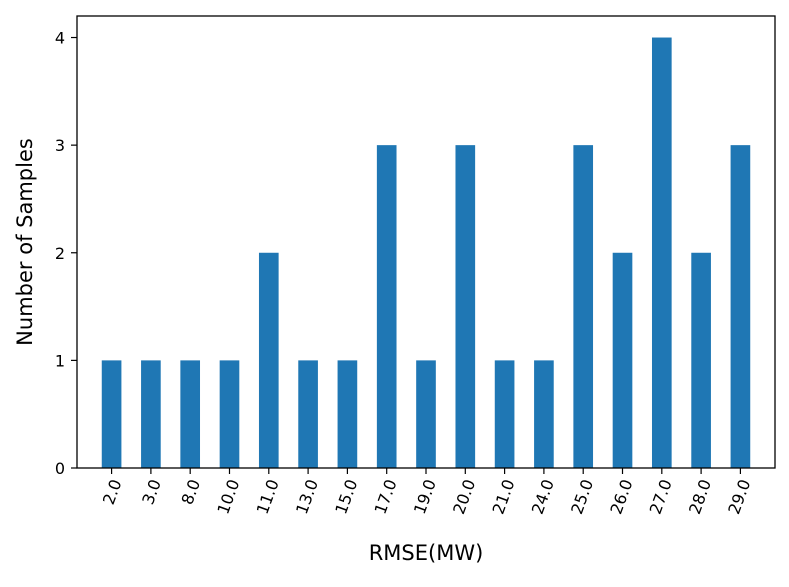 Image resolution: width=789 pixels, height=587 pixels. I want to click on bar-28.0, so click(701, 360).